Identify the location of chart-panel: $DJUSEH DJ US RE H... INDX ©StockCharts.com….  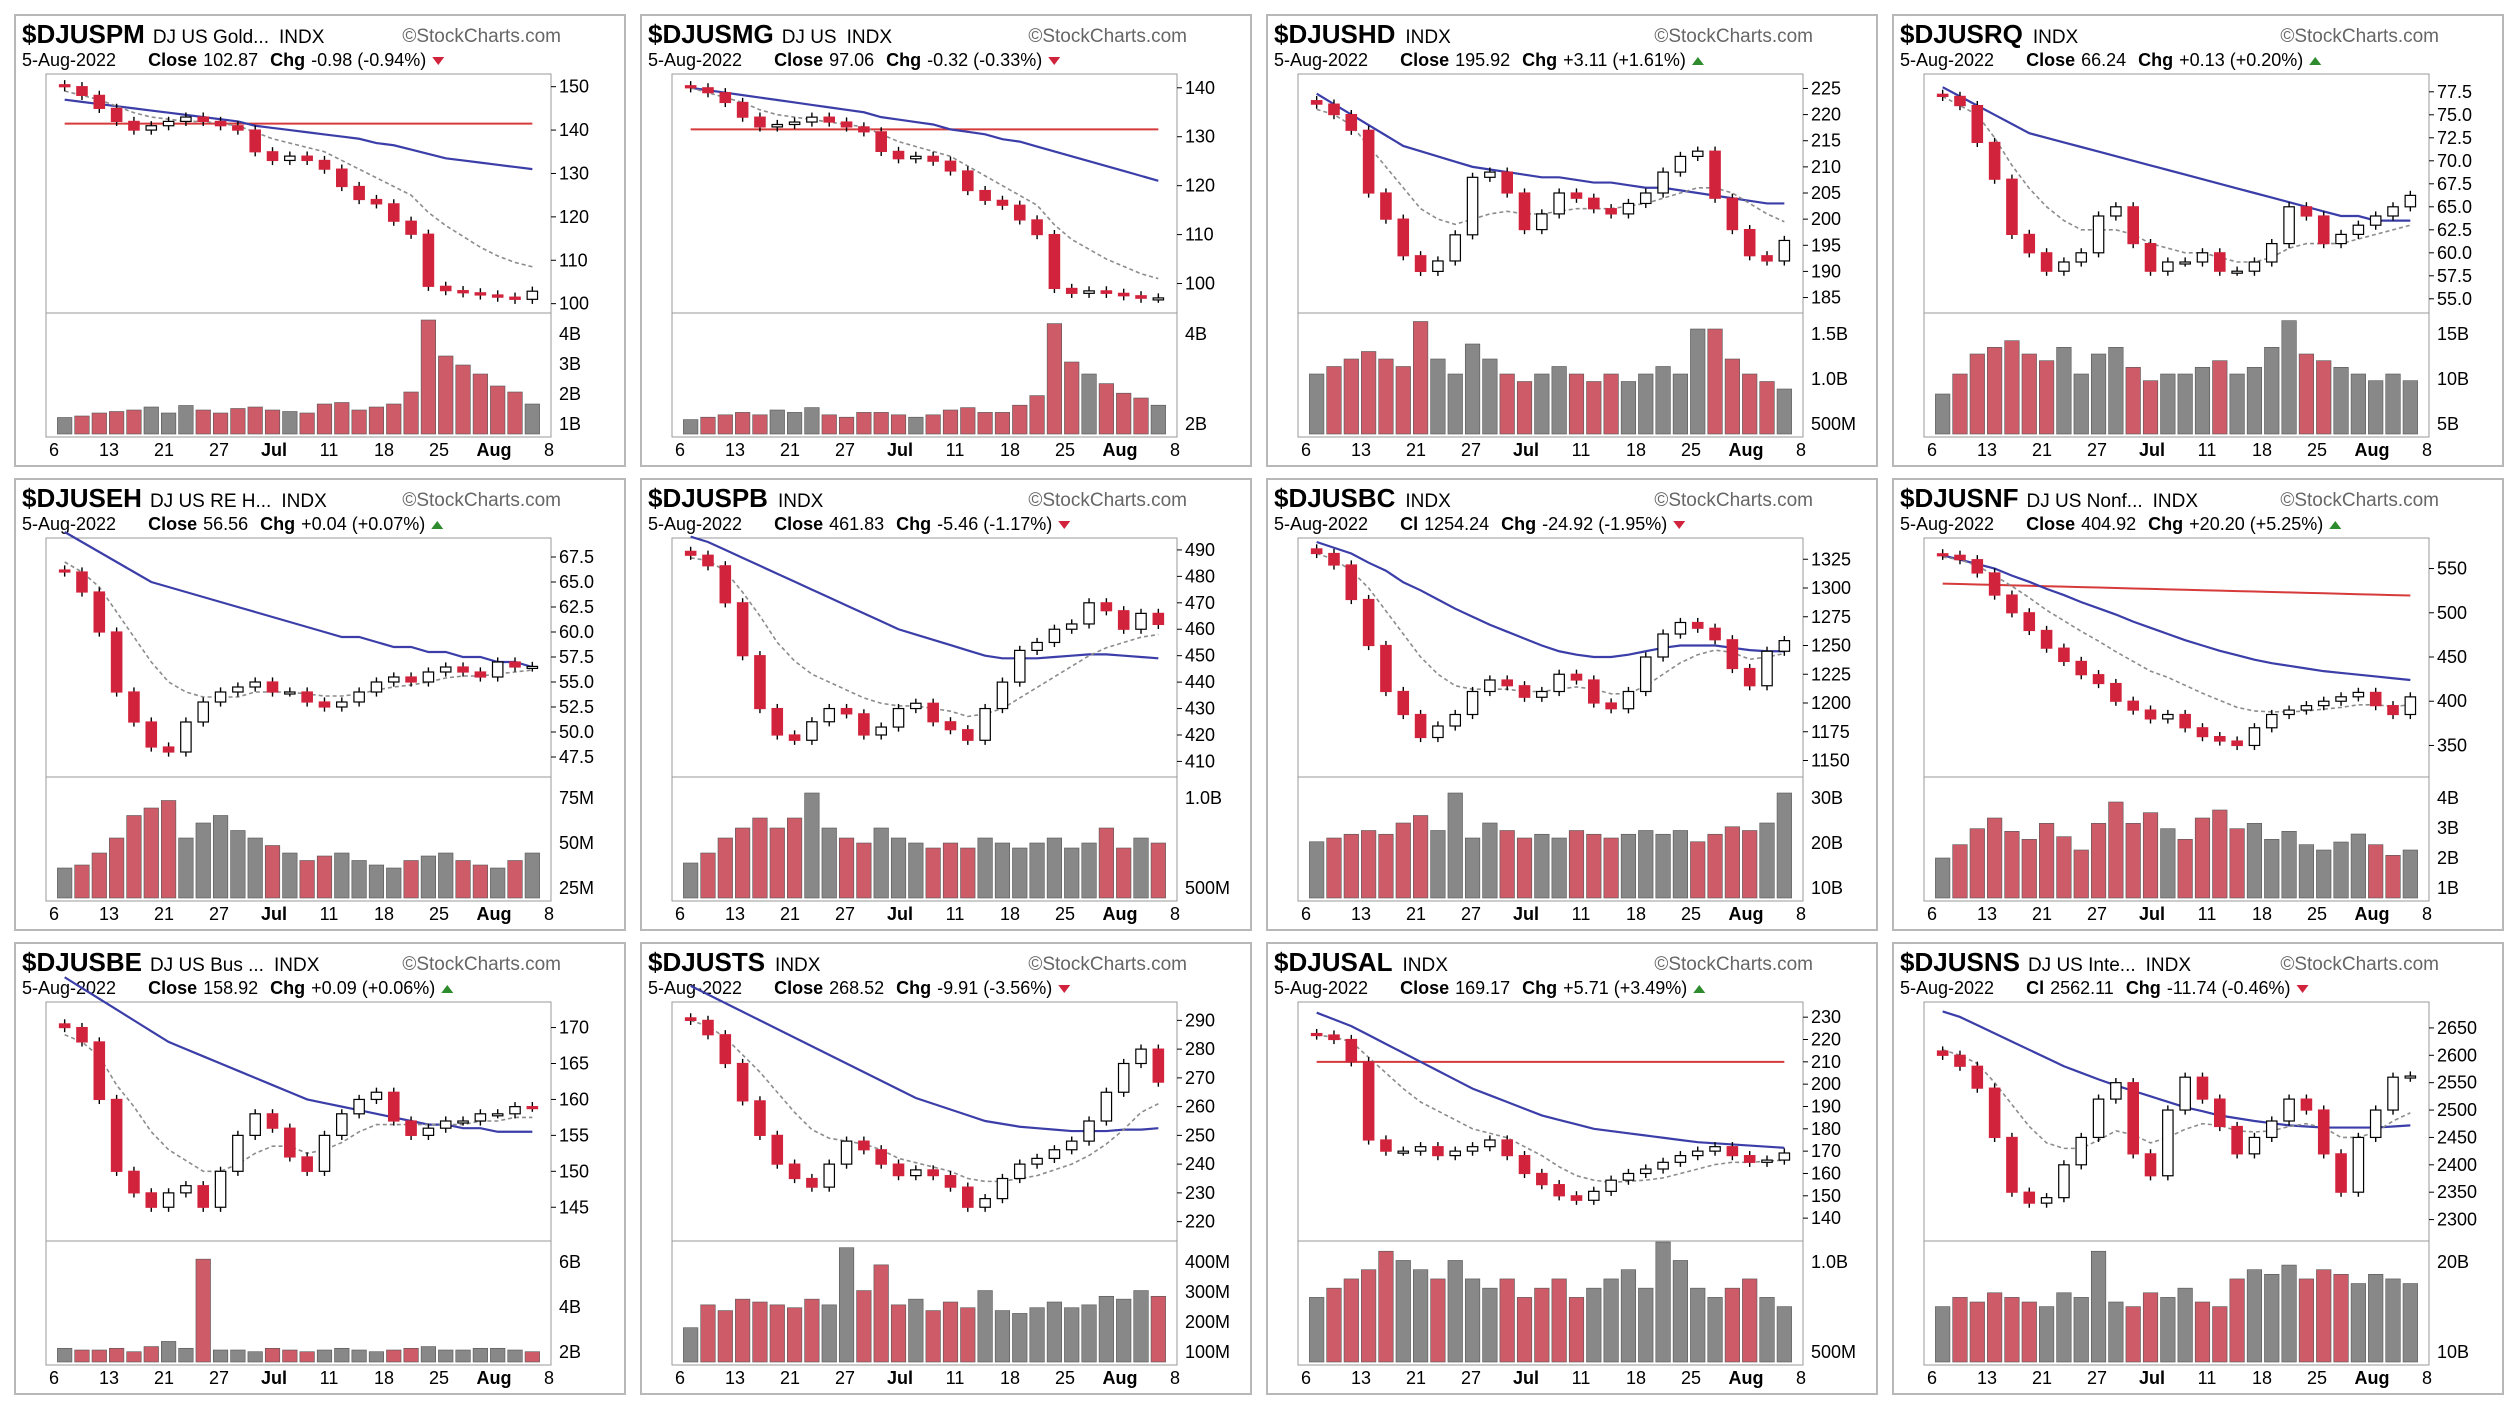
(320, 704).